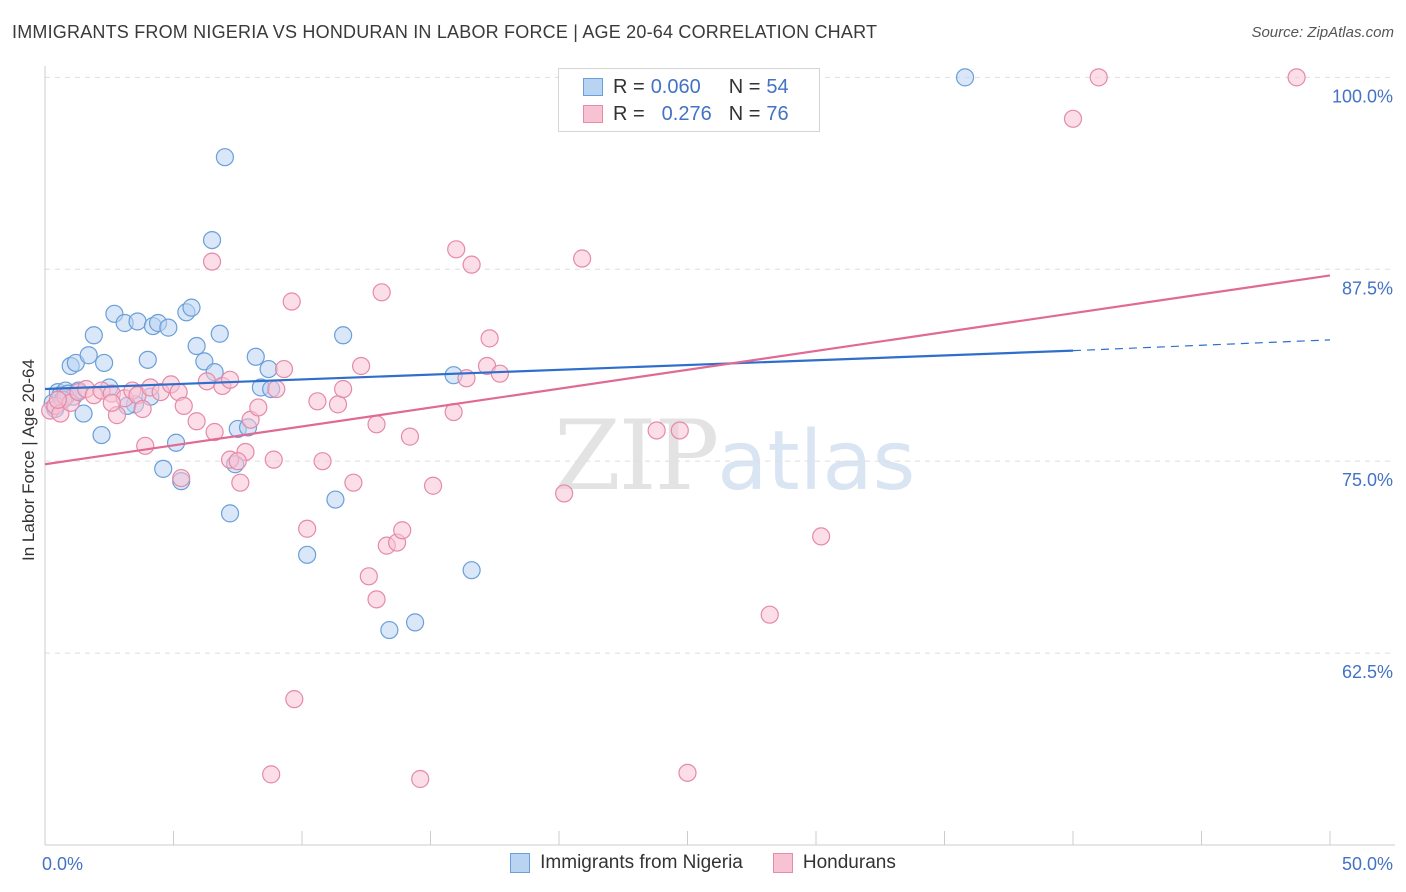  I want to click on trend-line-nigeria-extension, so click(1201, 345).